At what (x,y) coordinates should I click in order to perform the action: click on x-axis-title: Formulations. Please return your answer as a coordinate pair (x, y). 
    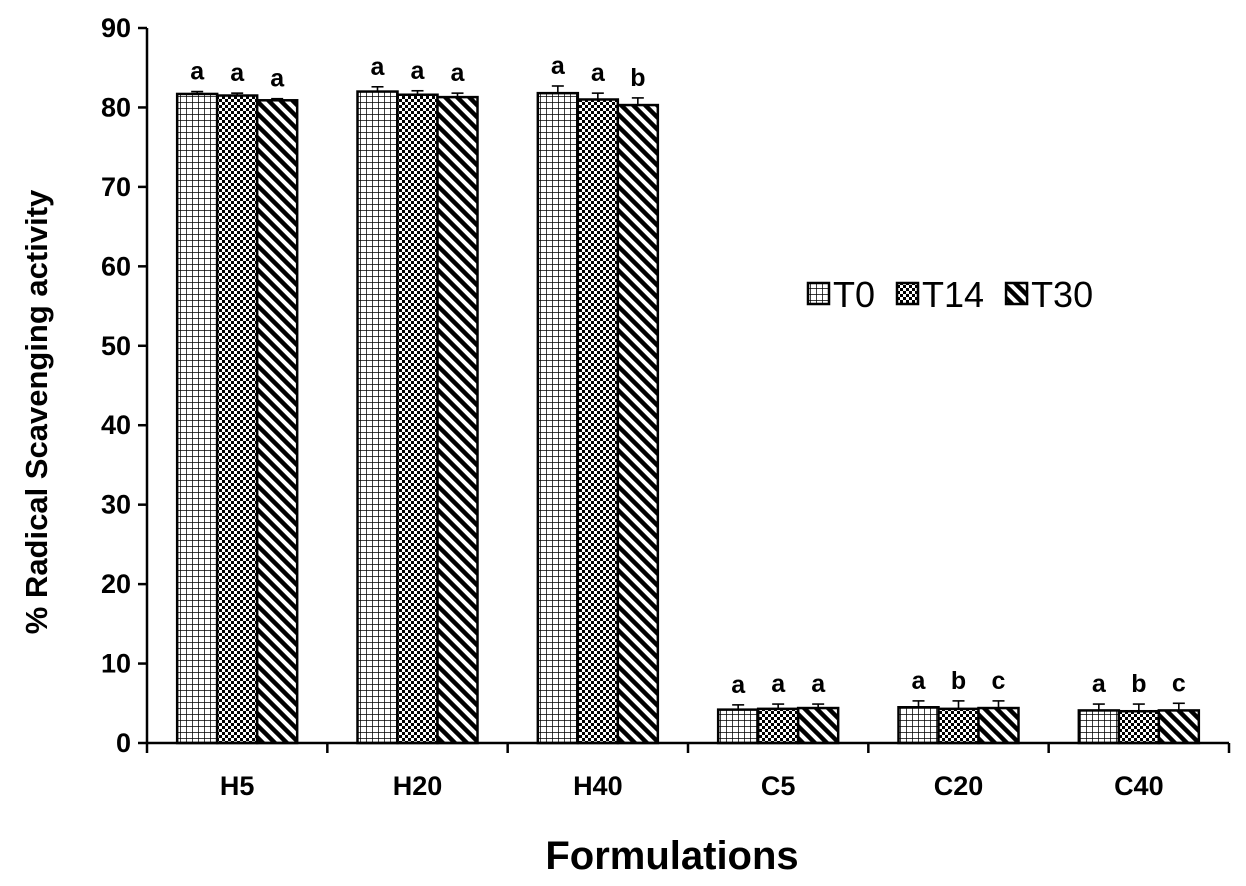
    Looking at the image, I should click on (671, 856).